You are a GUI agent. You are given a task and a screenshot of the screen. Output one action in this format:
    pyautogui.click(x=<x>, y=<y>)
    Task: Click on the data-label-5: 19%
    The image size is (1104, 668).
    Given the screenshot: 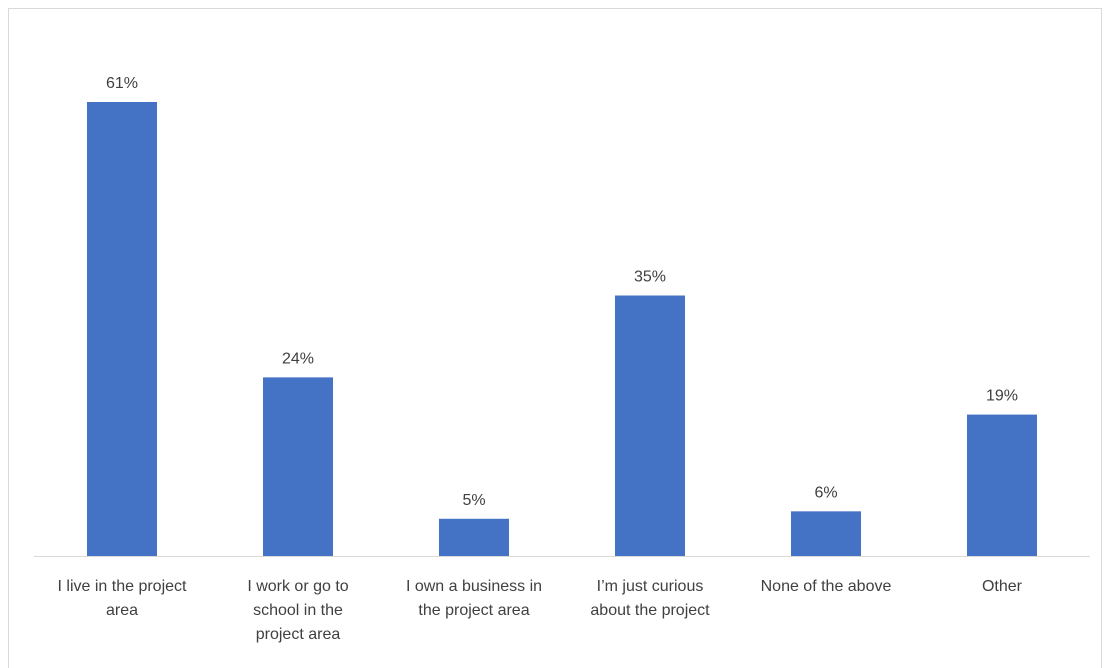 What is the action you would take?
    pyautogui.click(x=1002, y=396)
    